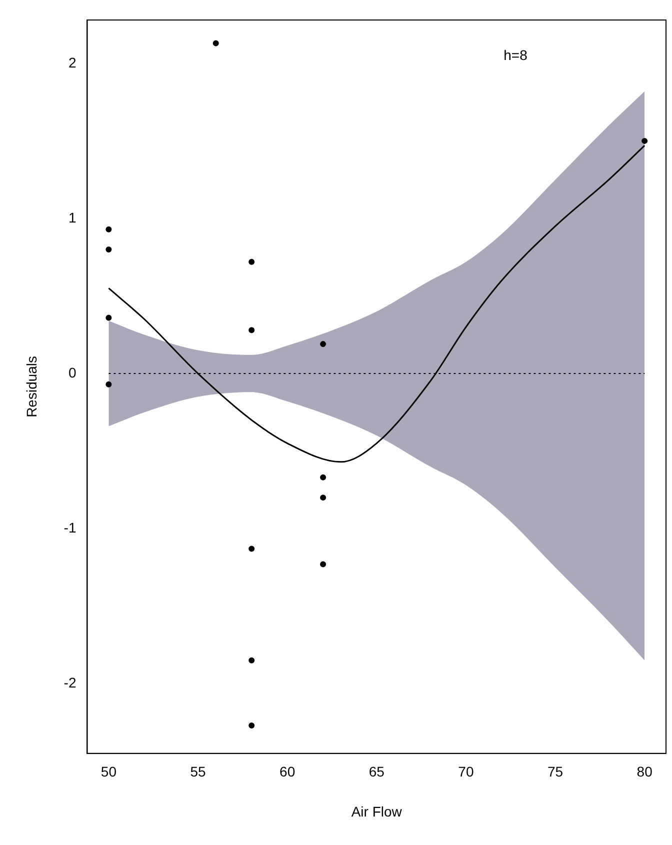 The width and height of the screenshot is (672, 845). Describe the element at coordinates (516, 55) in the screenshot. I see `annotation: h=8` at that location.